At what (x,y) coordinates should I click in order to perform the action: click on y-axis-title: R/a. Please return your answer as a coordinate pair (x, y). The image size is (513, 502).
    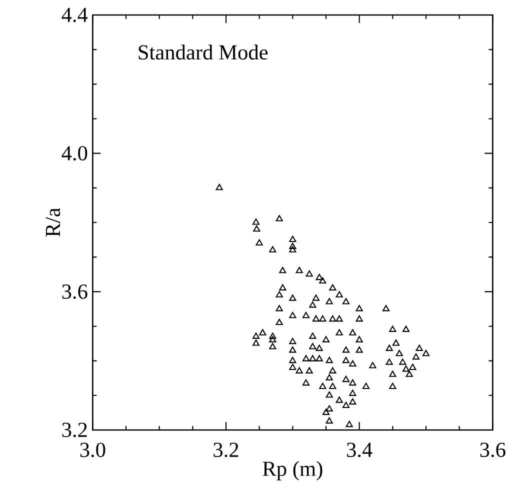
    Looking at the image, I should click on (53, 222).